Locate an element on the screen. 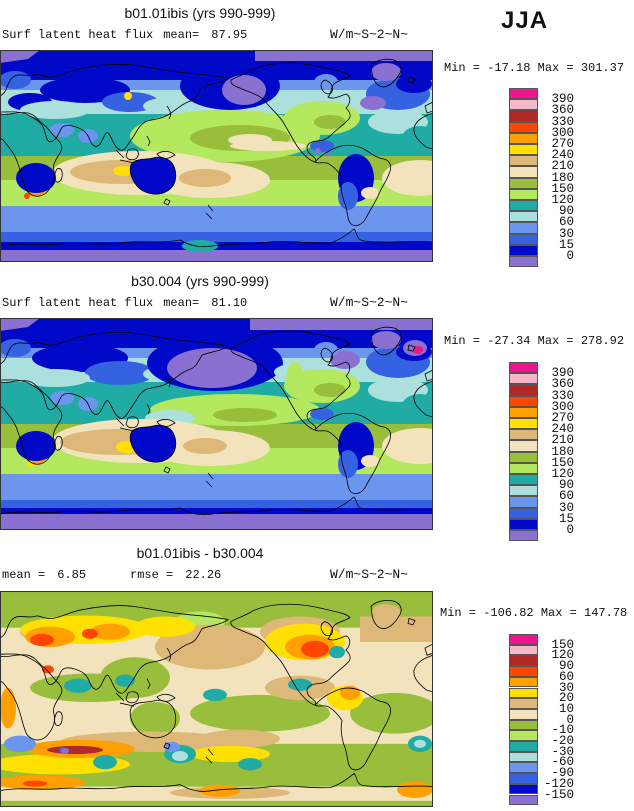  panel-2-colorbar: 390 360 330 300 270 240 210 180 150 120 90 60 30 15 0 is located at coordinates (542, 452).